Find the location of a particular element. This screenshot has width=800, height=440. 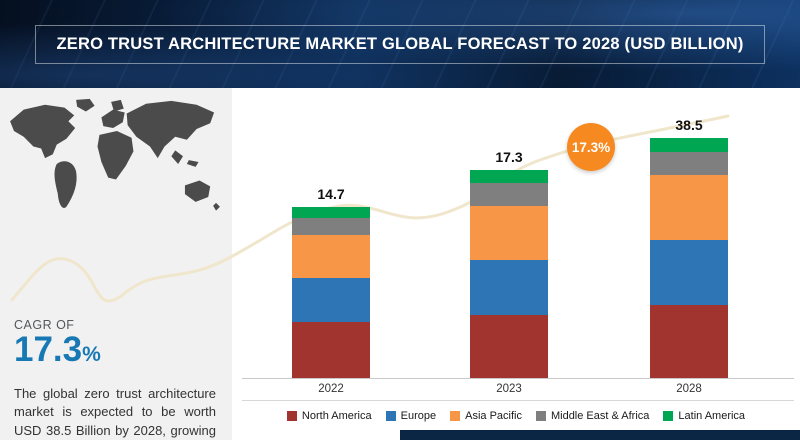

bar-total-label: 17.3 is located at coordinates (509, 157).